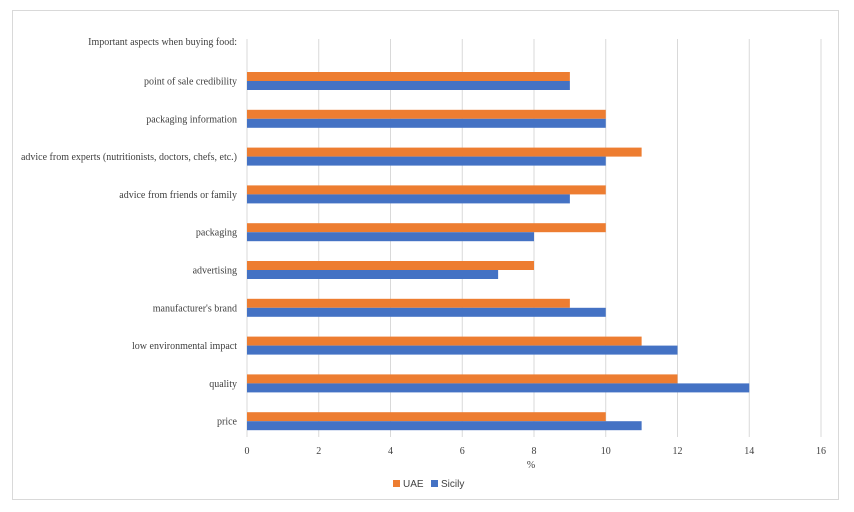  What do you see at coordinates (227, 422) in the screenshot?
I see `category-label: price` at bounding box center [227, 422].